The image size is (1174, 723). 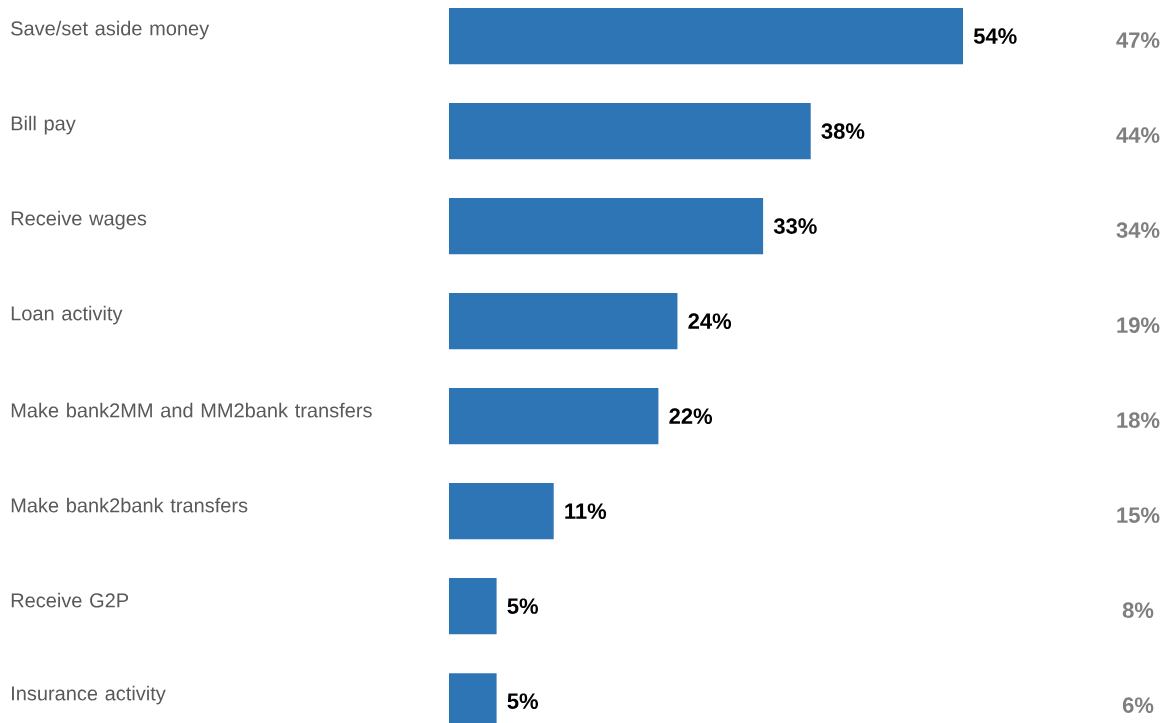 What do you see at coordinates (1138, 325) in the screenshot?
I see `text: 19%` at bounding box center [1138, 325].